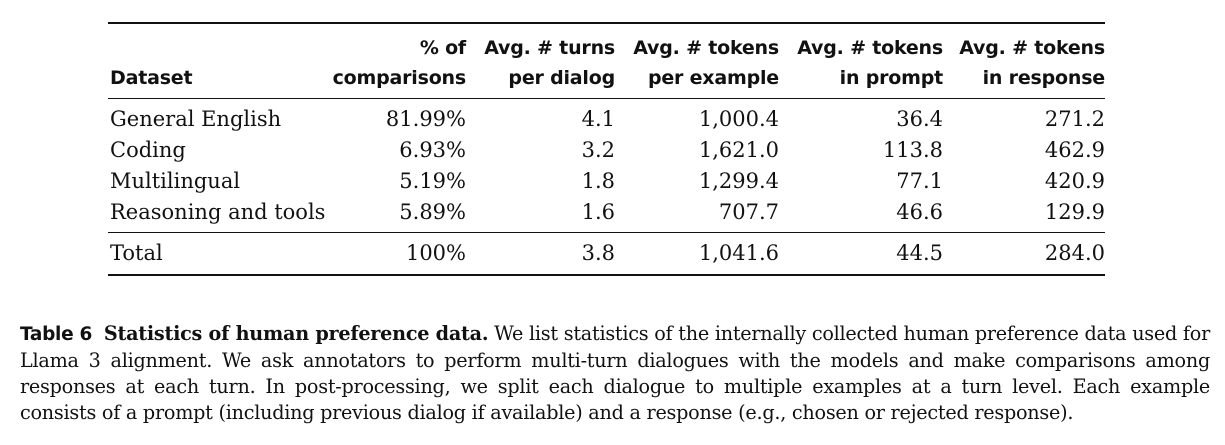 This screenshot has height=445, width=1225. What do you see at coordinates (435, 253) in the screenshot?
I see `table-cell: 100%` at bounding box center [435, 253].